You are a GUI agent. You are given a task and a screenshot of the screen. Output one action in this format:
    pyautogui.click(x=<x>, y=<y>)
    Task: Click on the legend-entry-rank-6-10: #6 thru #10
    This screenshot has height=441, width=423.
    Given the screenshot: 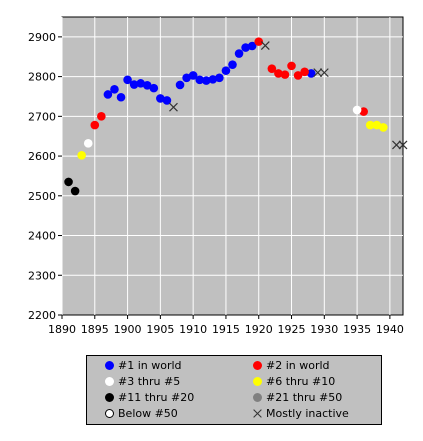 What is the action you would take?
    pyautogui.click(x=294, y=382)
    